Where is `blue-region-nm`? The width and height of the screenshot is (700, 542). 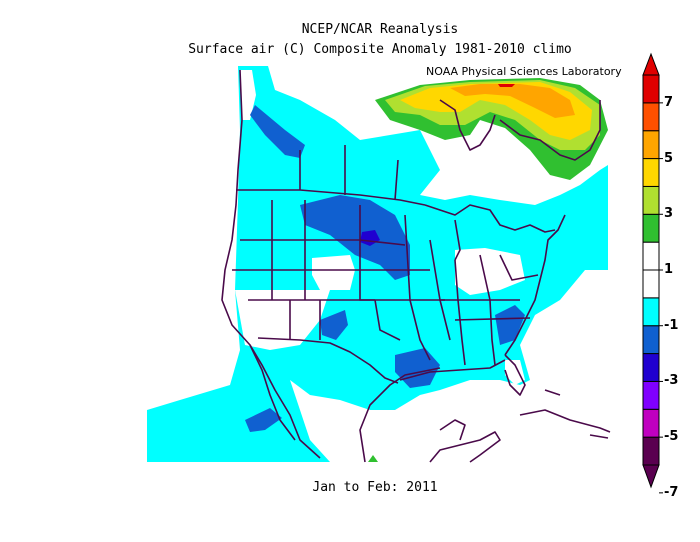
blue-region-nm is located at coordinates (334, 325).